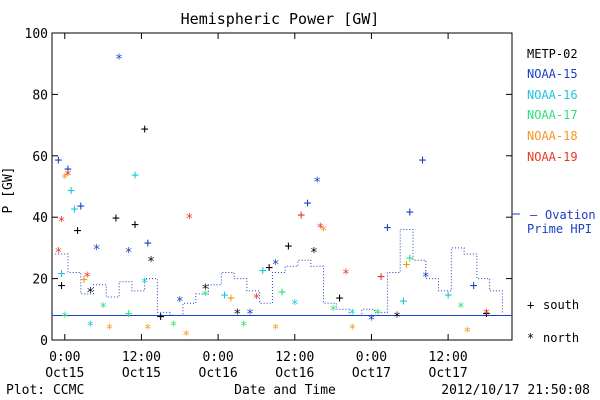  I want to click on legend-noaa-17: NOAA-17, so click(552, 115).